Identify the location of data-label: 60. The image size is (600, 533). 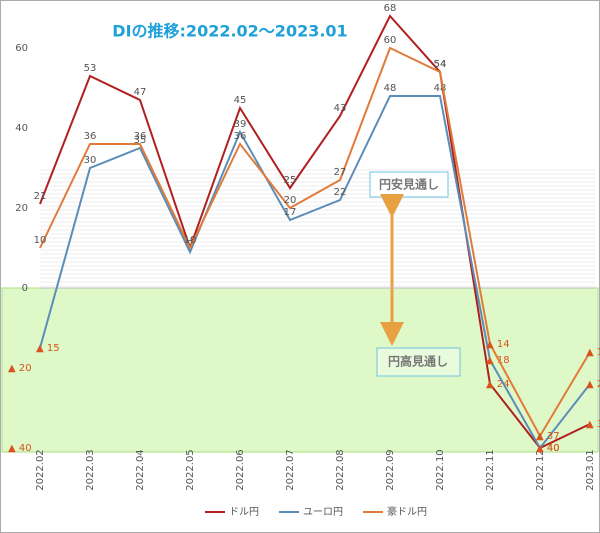
(390, 40).